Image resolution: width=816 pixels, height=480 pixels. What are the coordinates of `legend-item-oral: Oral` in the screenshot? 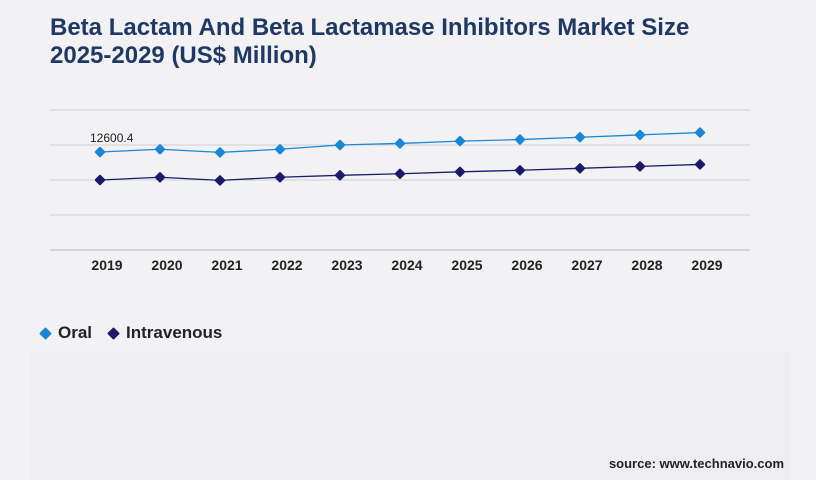 It's located at (65, 333).